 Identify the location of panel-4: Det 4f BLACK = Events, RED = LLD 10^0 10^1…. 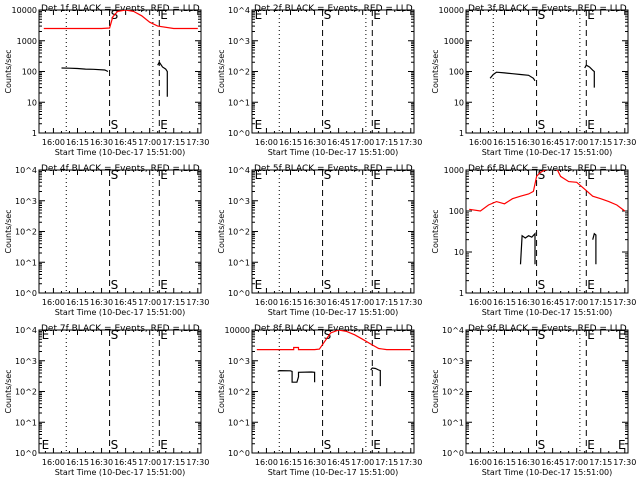
(106, 240).